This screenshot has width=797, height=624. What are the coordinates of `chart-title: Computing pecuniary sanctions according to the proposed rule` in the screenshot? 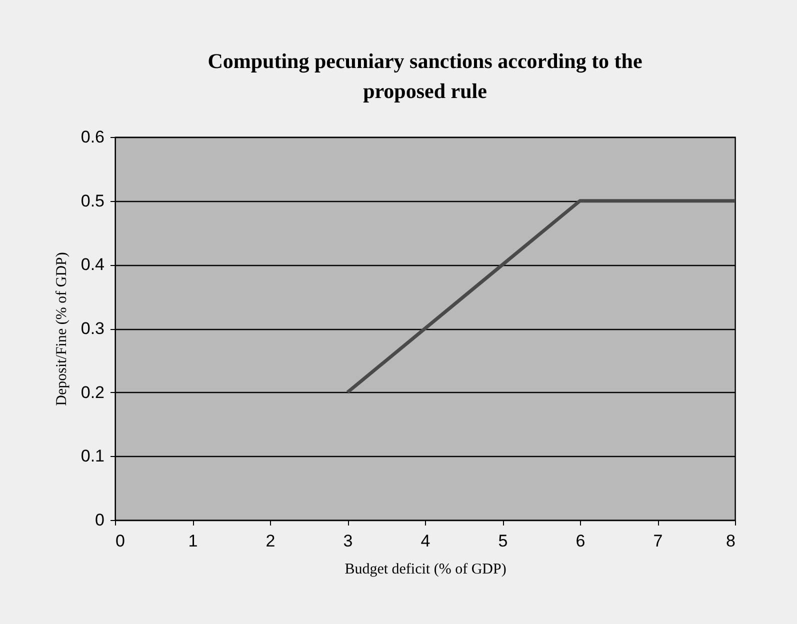 It's located at (425, 76).